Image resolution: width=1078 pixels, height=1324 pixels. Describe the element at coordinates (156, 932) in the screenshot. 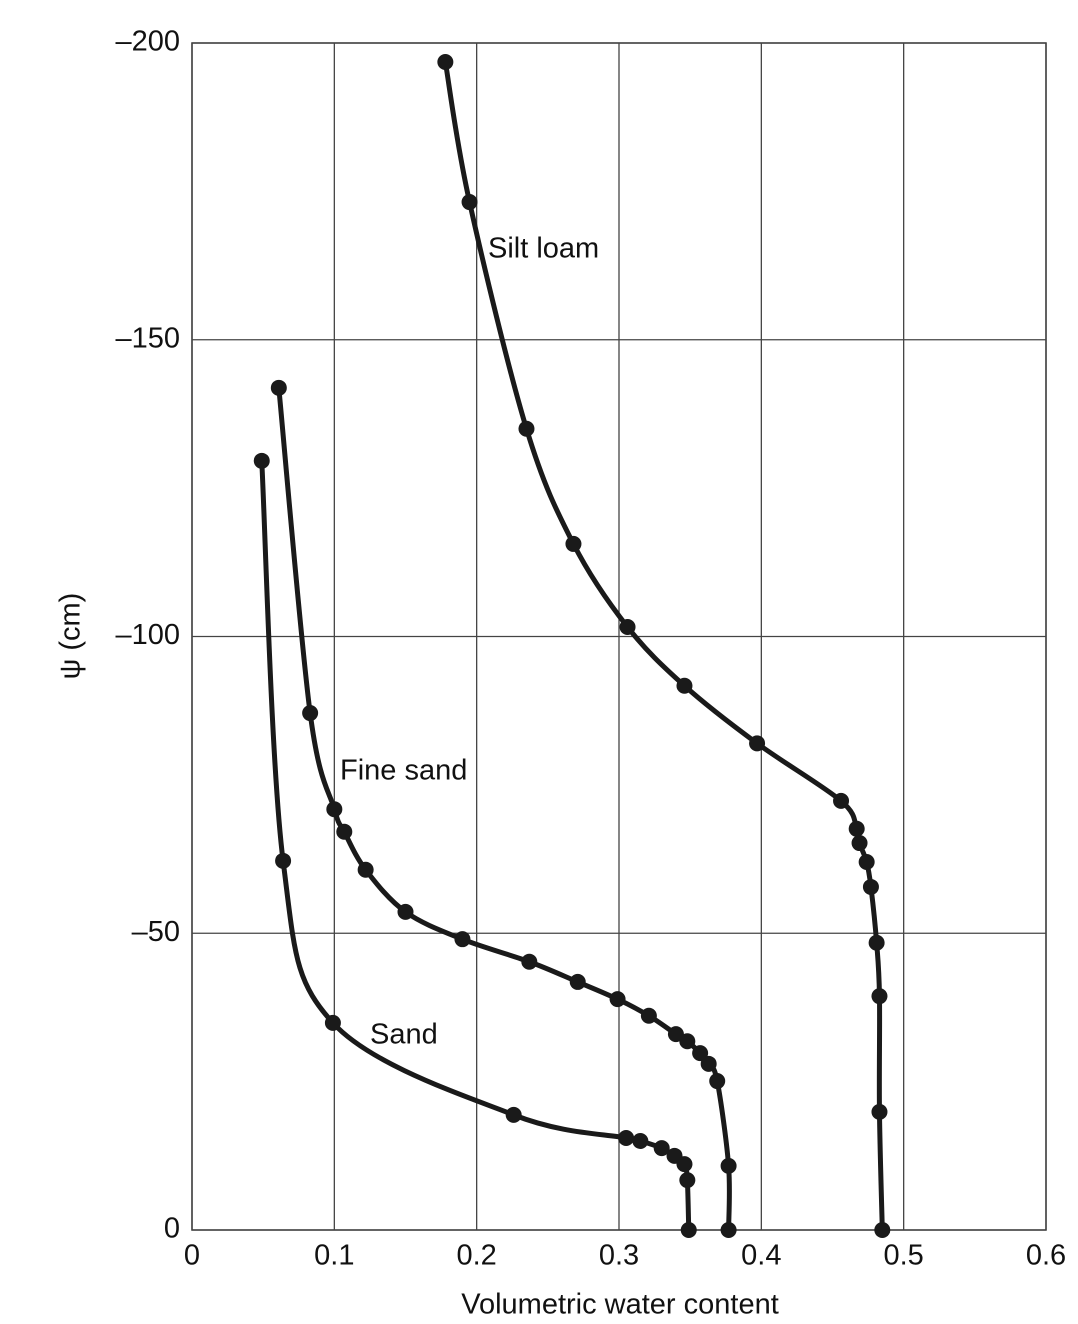

I see `y-tick-label: –50` at that location.